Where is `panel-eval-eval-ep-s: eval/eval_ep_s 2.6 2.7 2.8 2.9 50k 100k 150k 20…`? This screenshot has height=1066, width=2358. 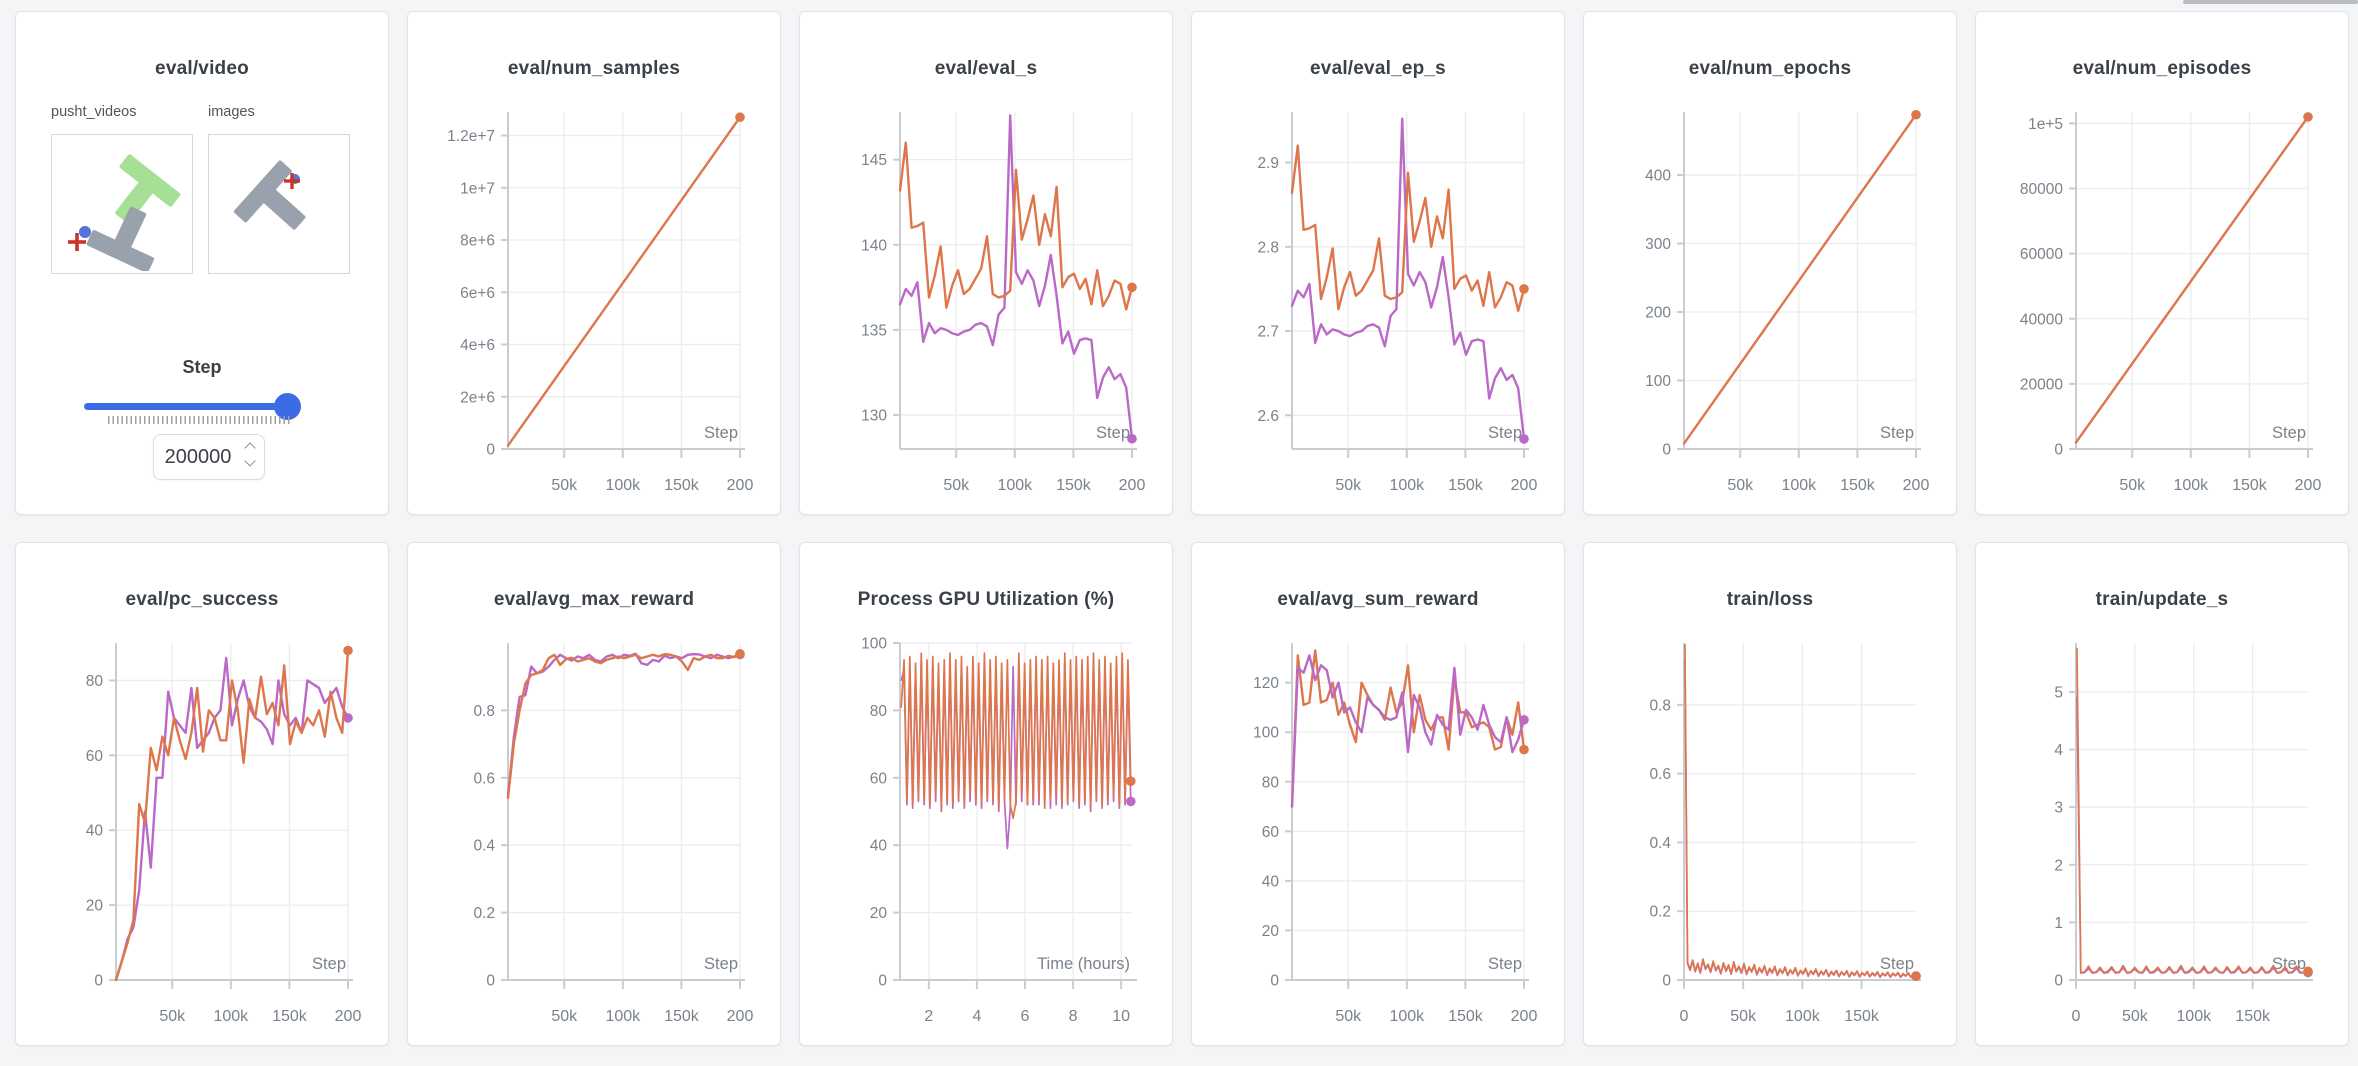 panel-eval-eval-ep-s: eval/eval_ep_s 2.6 2.7 2.8 2.9 50k 100k 150k 20… is located at coordinates (1378, 263).